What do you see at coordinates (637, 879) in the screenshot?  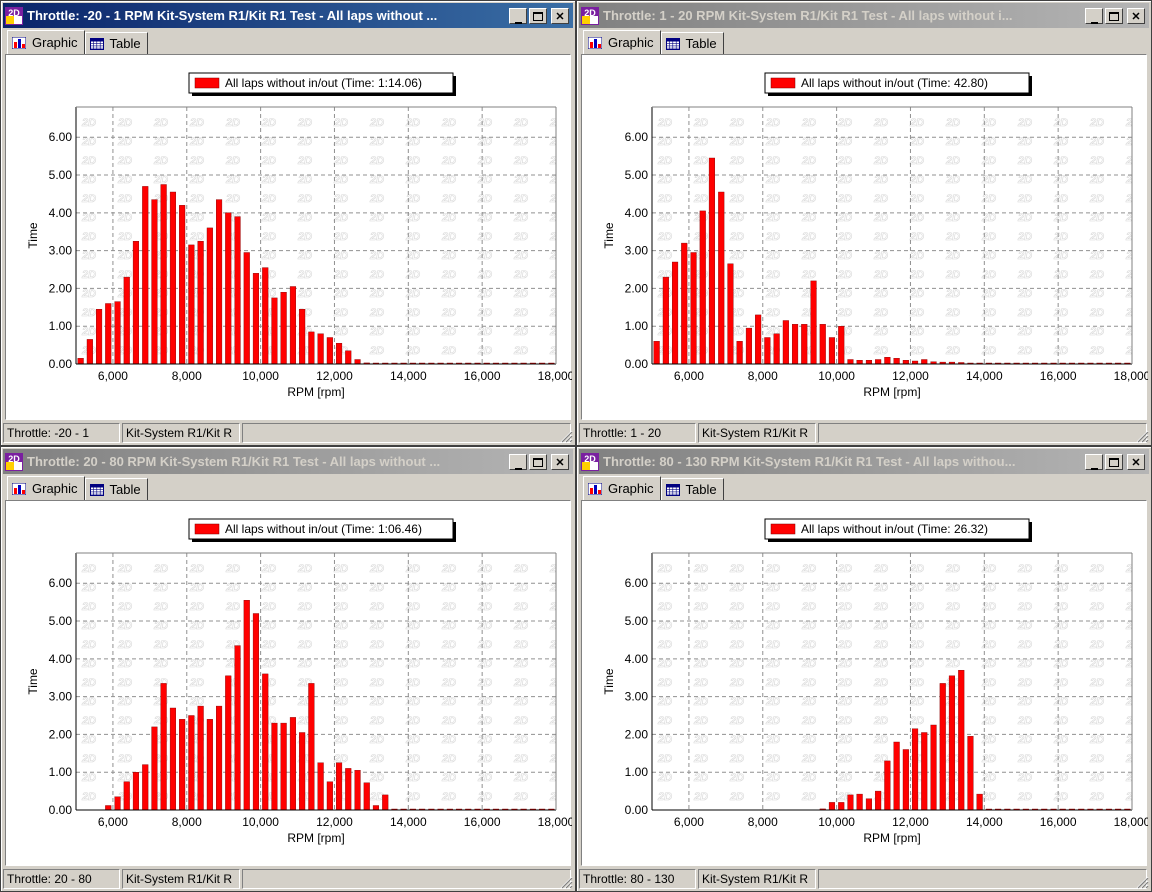 I see `status-throttle-range: Throttle: 80 - 130` at bounding box center [637, 879].